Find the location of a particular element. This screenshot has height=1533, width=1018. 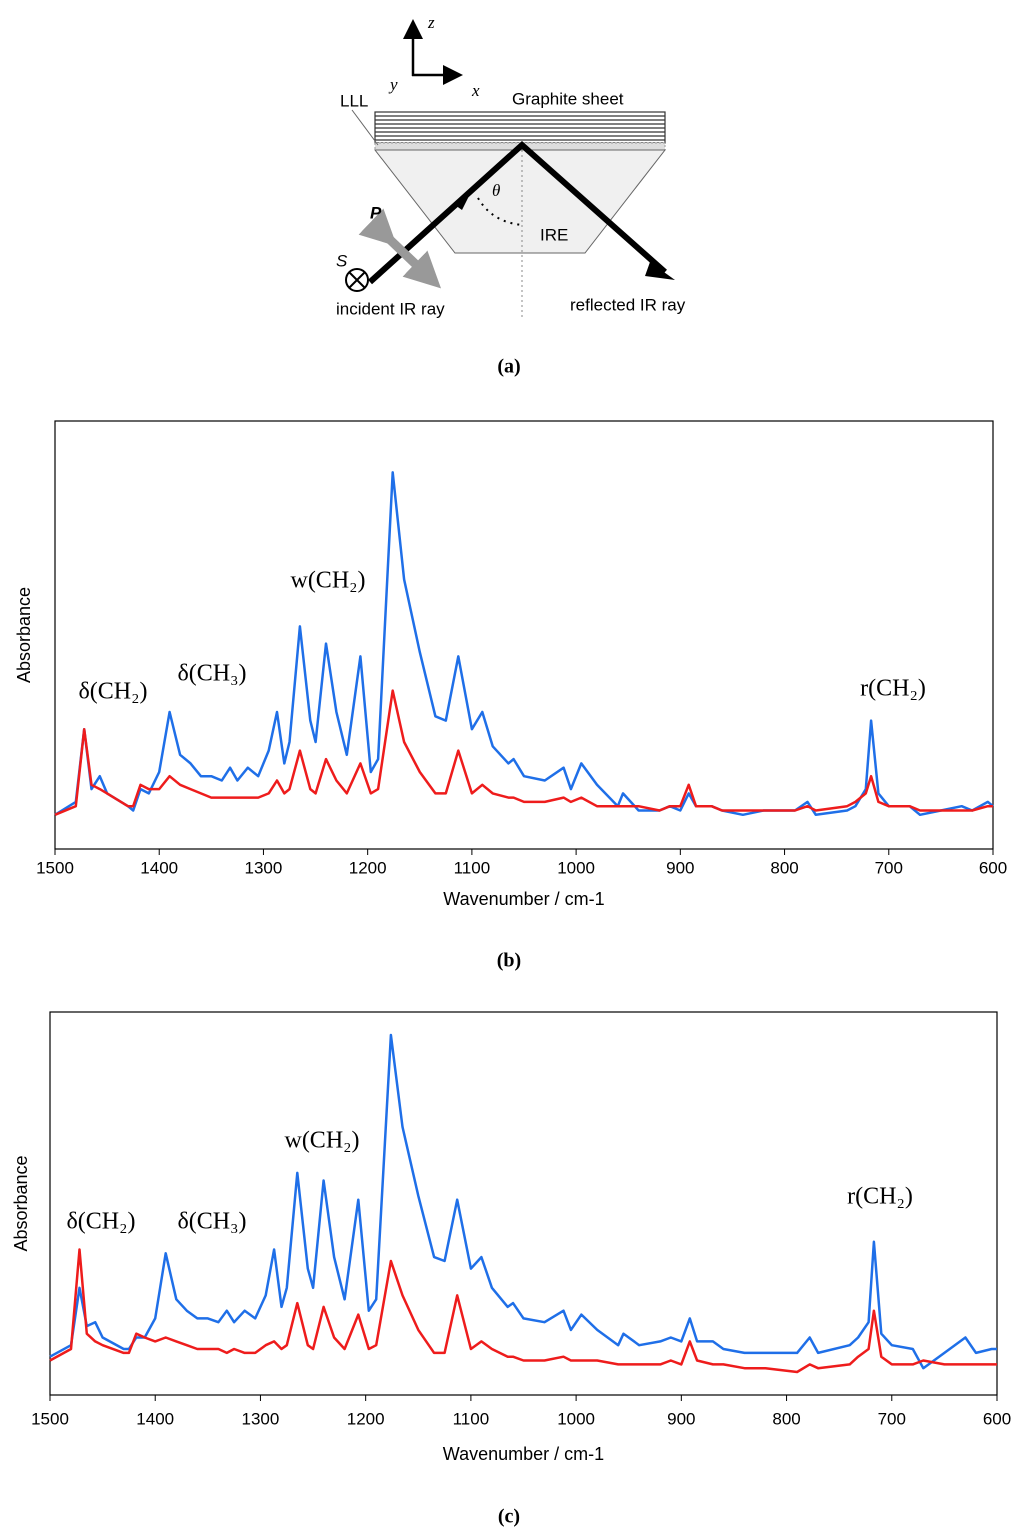

caption: (c) is located at coordinates (509, 1517).